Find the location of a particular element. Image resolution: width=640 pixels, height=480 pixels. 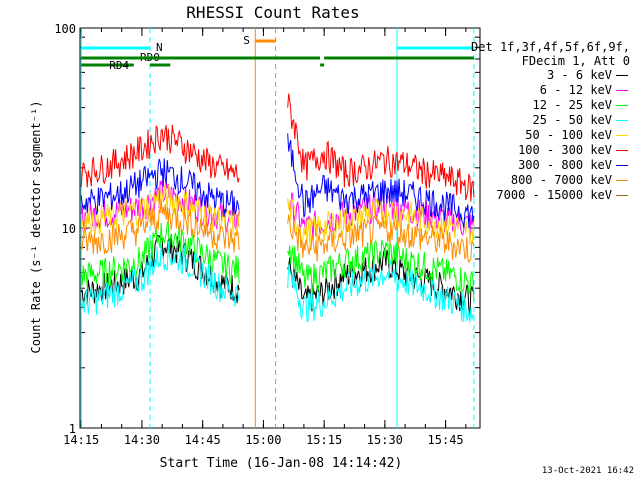

y-axis-label: Count Rate (s⁻¹ detector segment⁻¹) is located at coordinates (36, 227).